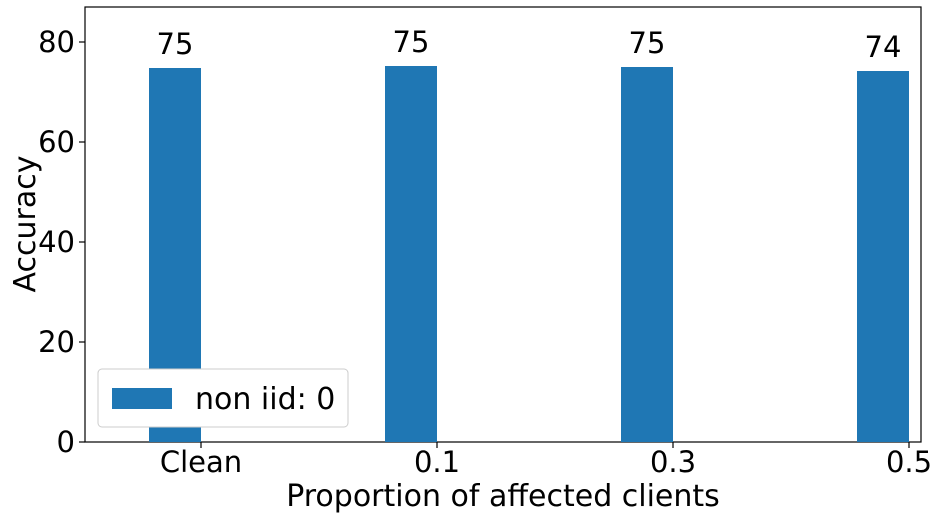 The width and height of the screenshot is (941, 518). Describe the element at coordinates (56, 42) in the screenshot. I see `y-tick-label: 80` at that location.